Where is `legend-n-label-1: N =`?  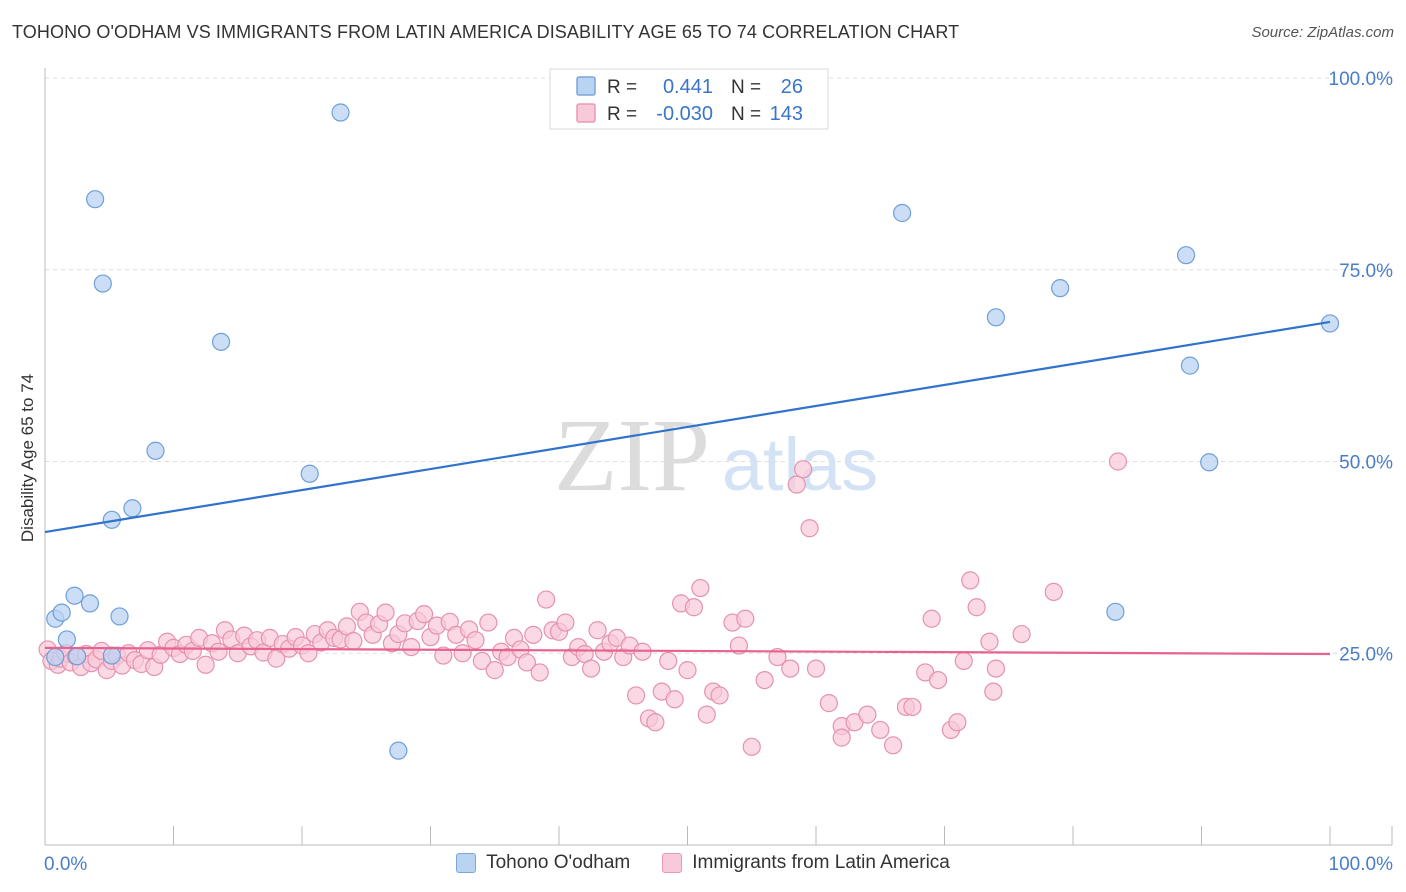
legend-n-label-1: N = is located at coordinates (746, 87).